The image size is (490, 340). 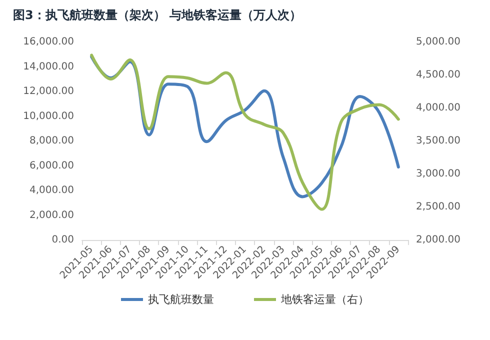 What do you see at coordinates (181, 299) in the screenshot?
I see `legend-label: 执飞航班数量` at bounding box center [181, 299].